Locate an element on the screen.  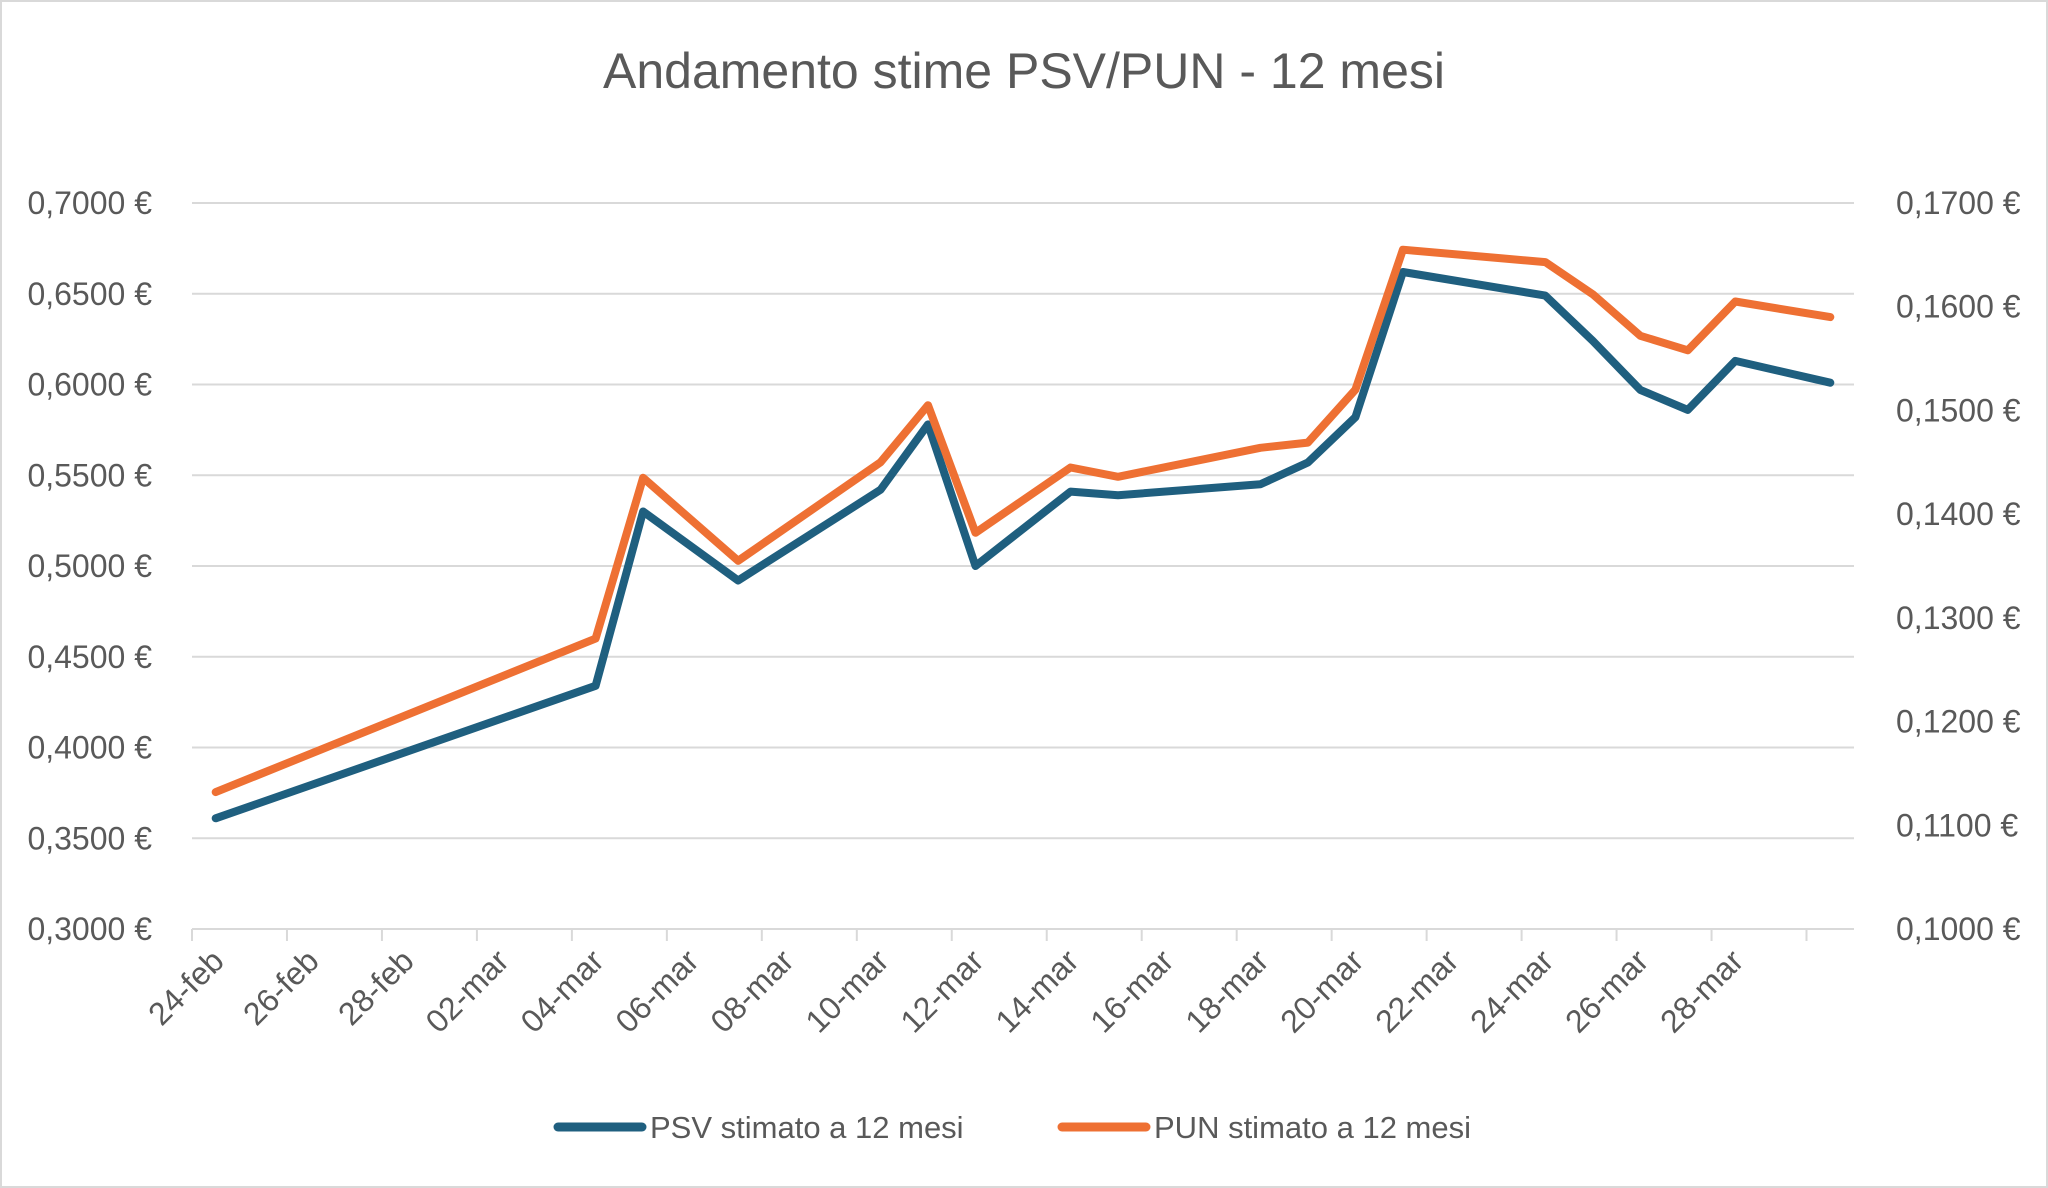
x-tick-label: 28-feb is located at coordinates (376, 987).